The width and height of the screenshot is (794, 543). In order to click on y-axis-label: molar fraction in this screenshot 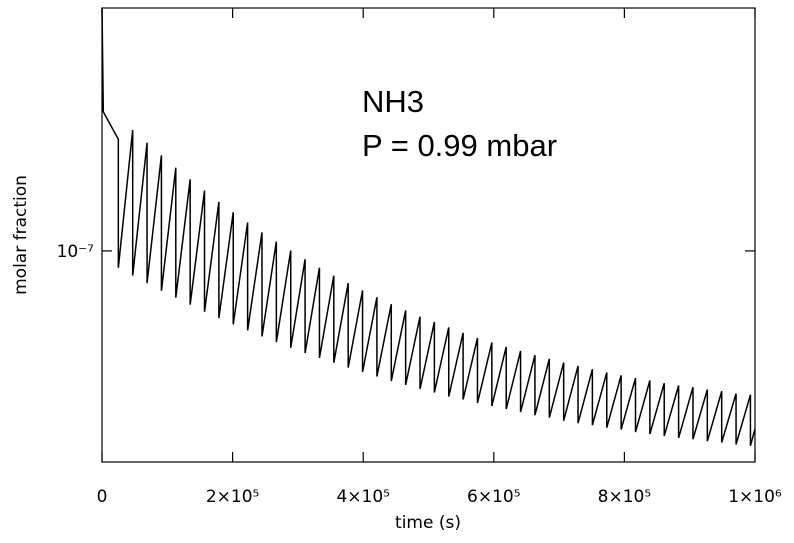, I will do `click(21, 235)`.